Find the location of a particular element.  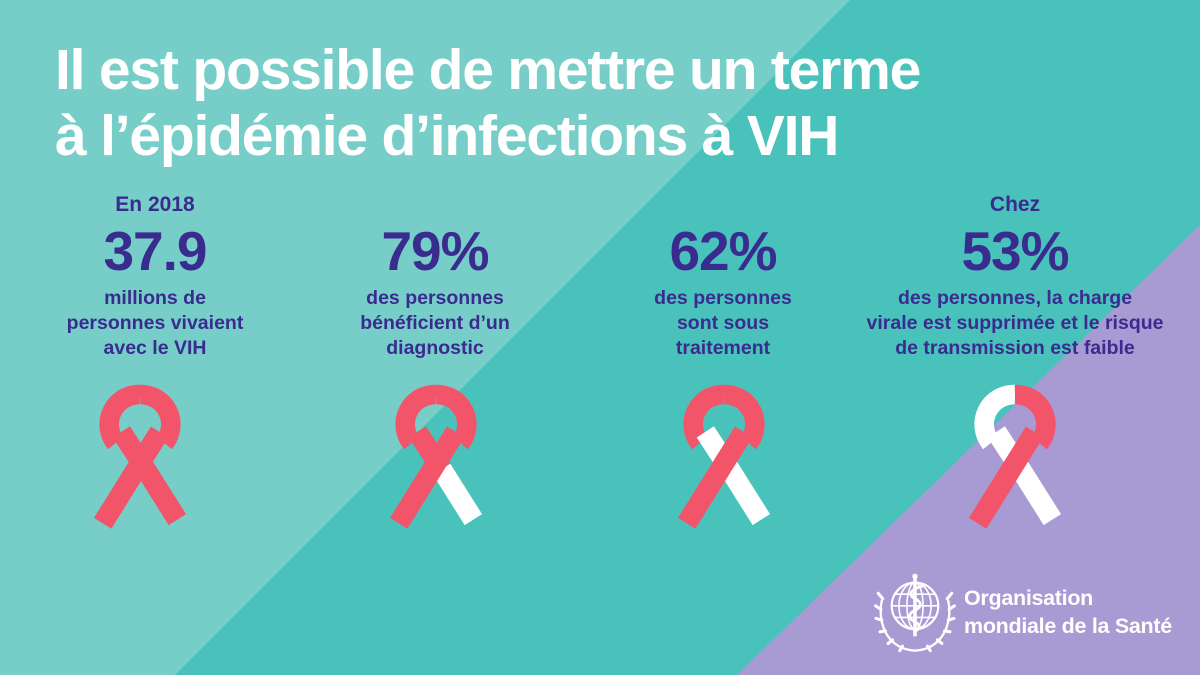

stat-kicker: Chez is located at coordinates (1015, 204).